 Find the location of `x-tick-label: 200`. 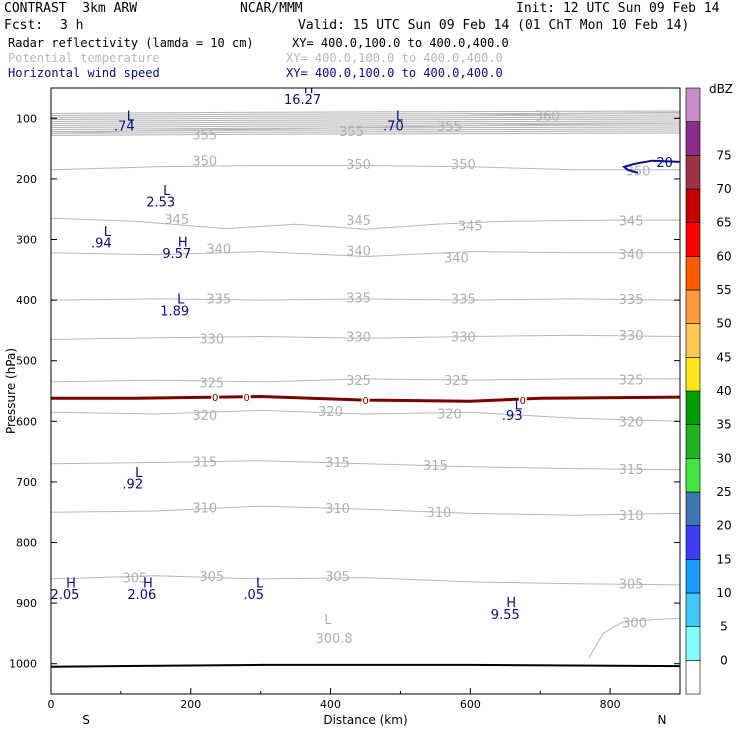

x-tick-label: 200 is located at coordinates (190, 704).